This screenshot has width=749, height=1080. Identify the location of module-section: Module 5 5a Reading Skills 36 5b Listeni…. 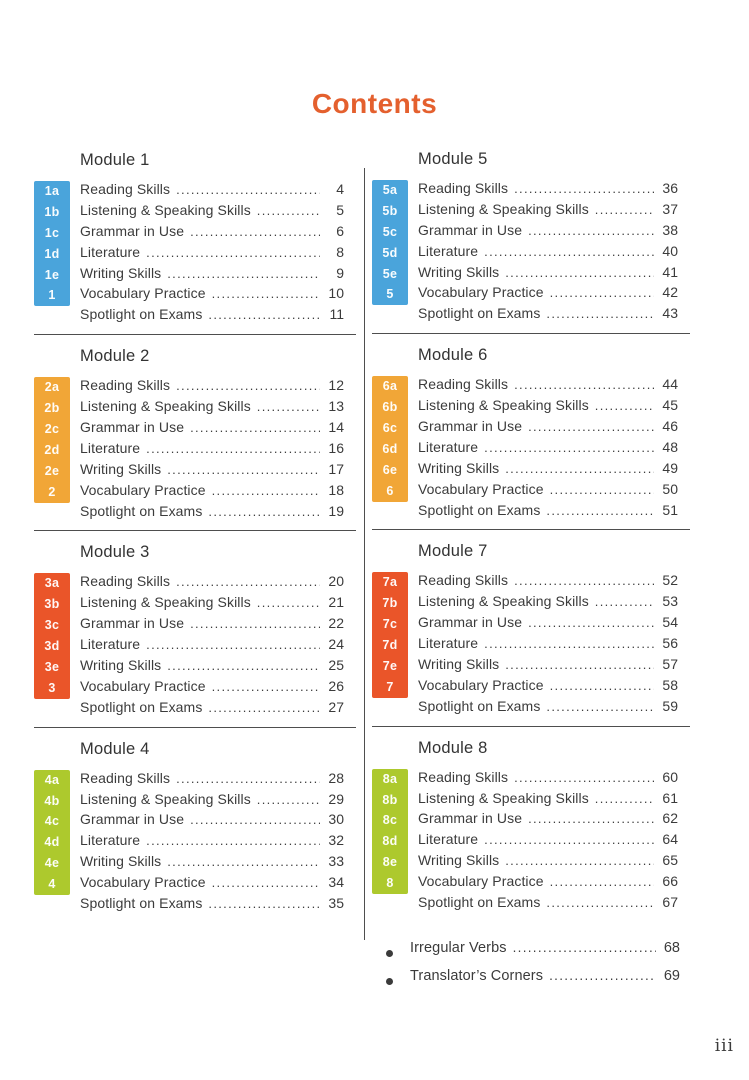
(531, 241).